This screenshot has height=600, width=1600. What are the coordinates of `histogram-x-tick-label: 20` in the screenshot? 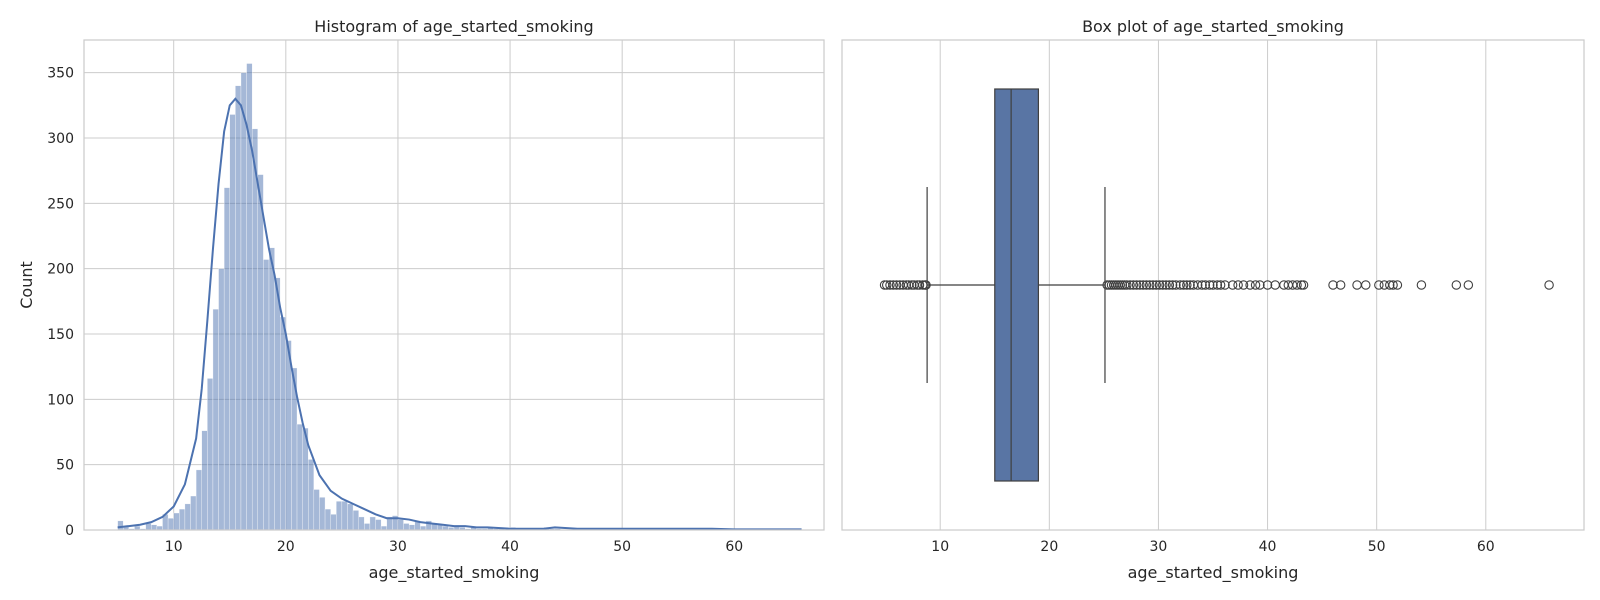 It's located at (286, 547).